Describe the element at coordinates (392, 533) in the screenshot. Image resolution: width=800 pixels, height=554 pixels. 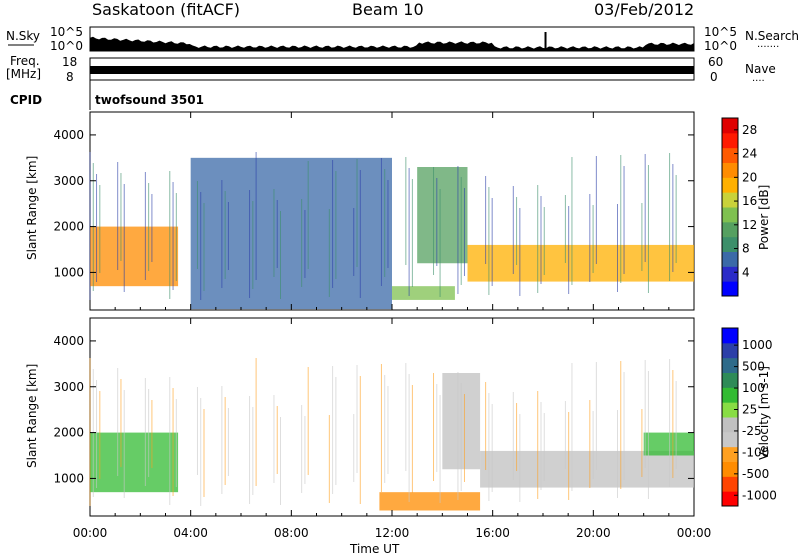
I see `x-tick-label: 12:00` at that location.